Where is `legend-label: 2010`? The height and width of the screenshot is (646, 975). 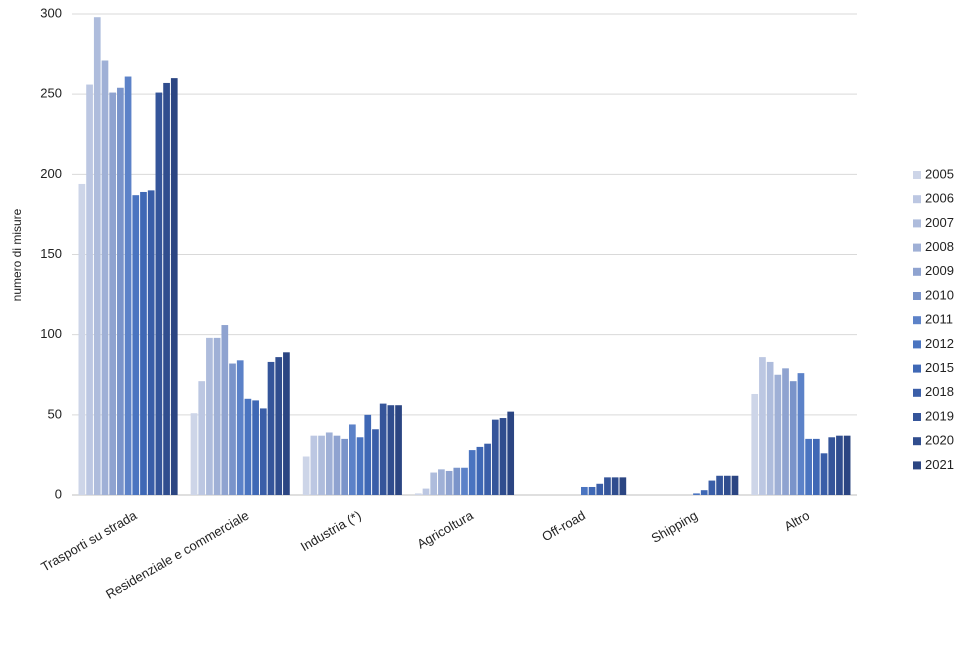
legend-label: 2010 is located at coordinates (939, 294).